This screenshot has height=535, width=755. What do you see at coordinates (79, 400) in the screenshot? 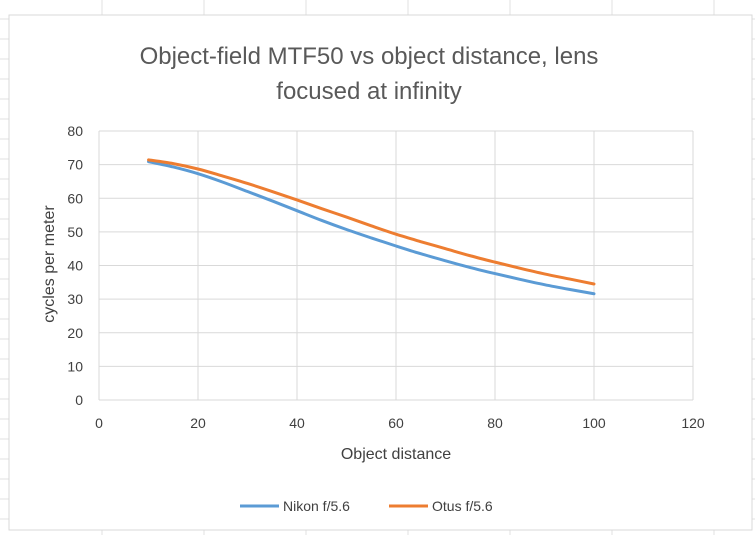
I see `y-tick-label: 0` at bounding box center [79, 400].